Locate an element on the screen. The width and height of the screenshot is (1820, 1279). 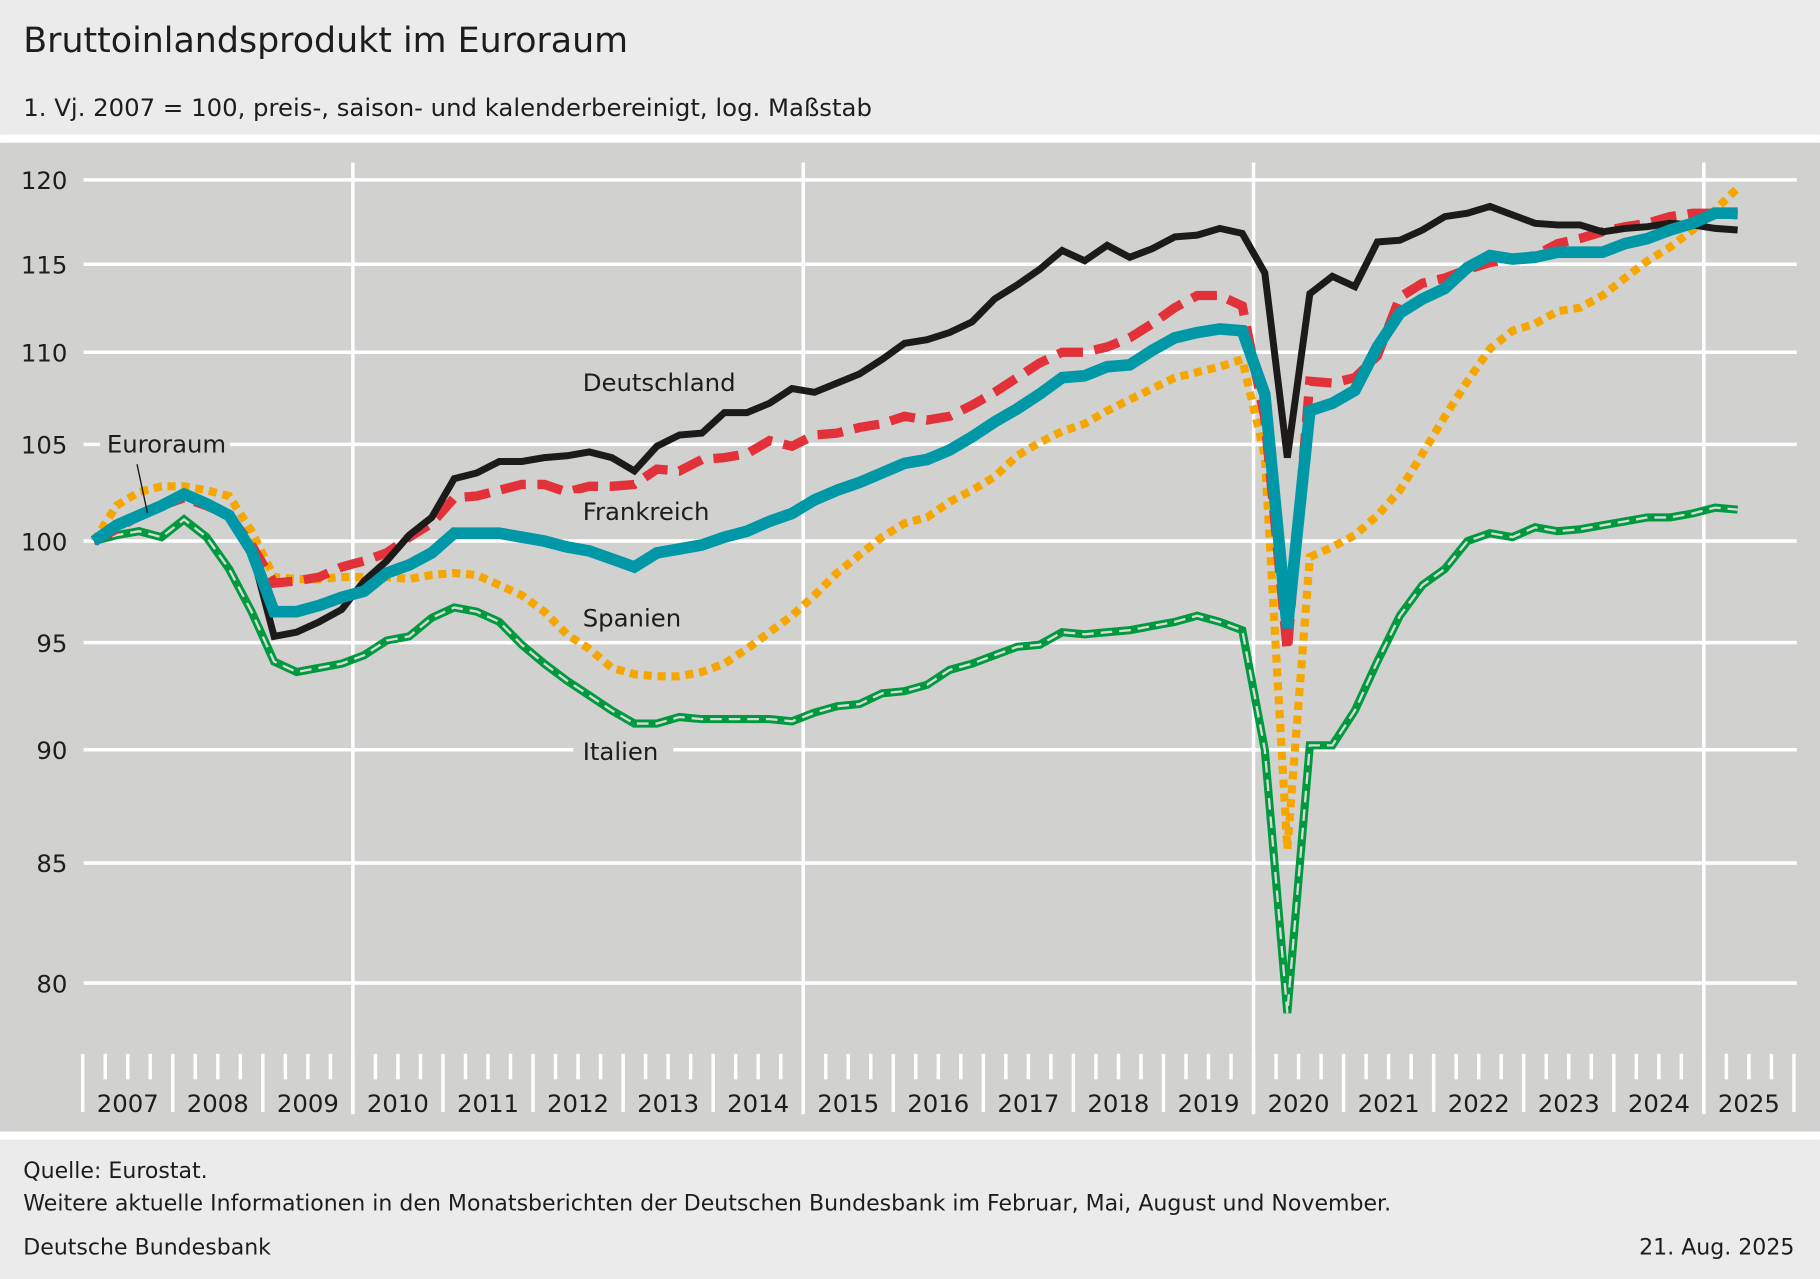
y-tick-label: 120 is located at coordinates (44, 180).